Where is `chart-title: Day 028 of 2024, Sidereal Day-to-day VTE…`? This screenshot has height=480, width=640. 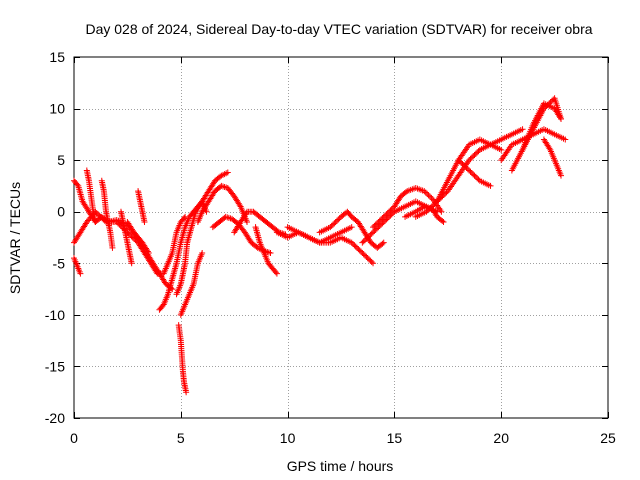
chart-title: Day 028 of 2024, Sidereal Day-to-day VTE… is located at coordinates (338, 29).